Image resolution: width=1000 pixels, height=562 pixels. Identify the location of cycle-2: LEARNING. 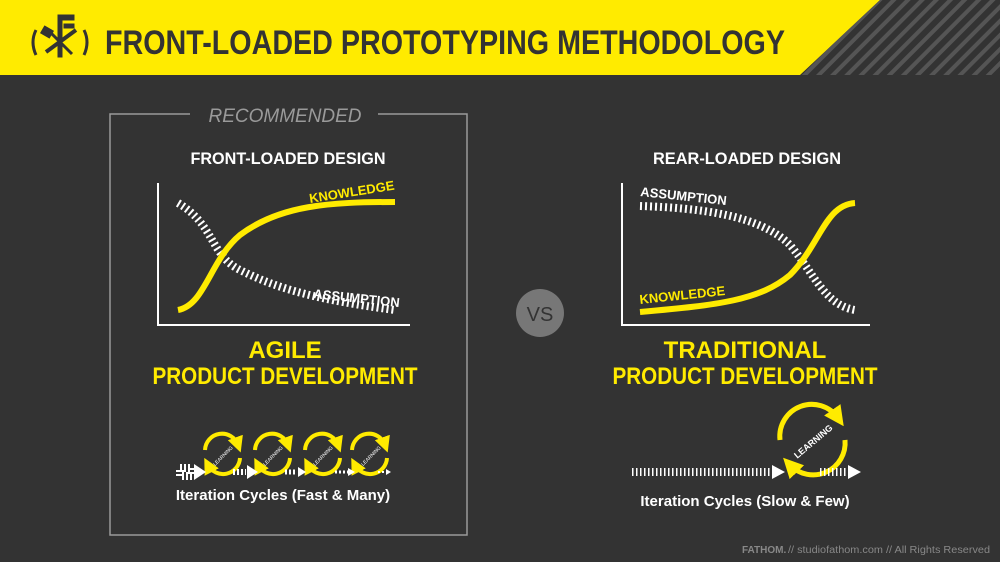
(273, 453).